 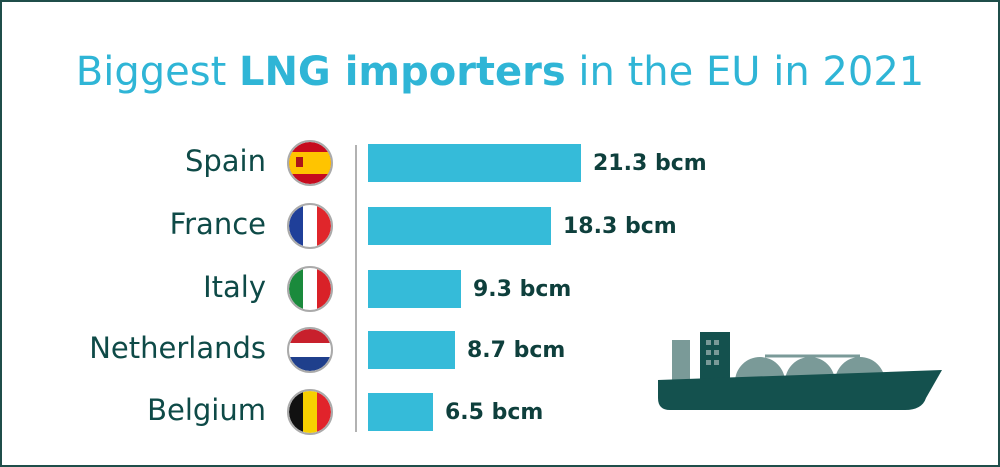 What do you see at coordinates (650, 163) in the screenshot?
I see `value-label: 21.3 bcm` at bounding box center [650, 163].